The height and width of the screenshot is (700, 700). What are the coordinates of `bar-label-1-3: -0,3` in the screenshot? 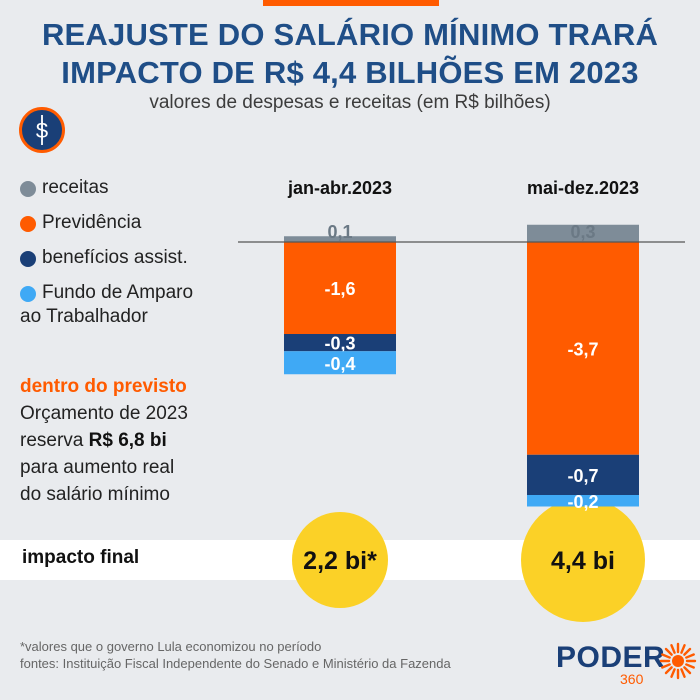 It's located at (339, 344).